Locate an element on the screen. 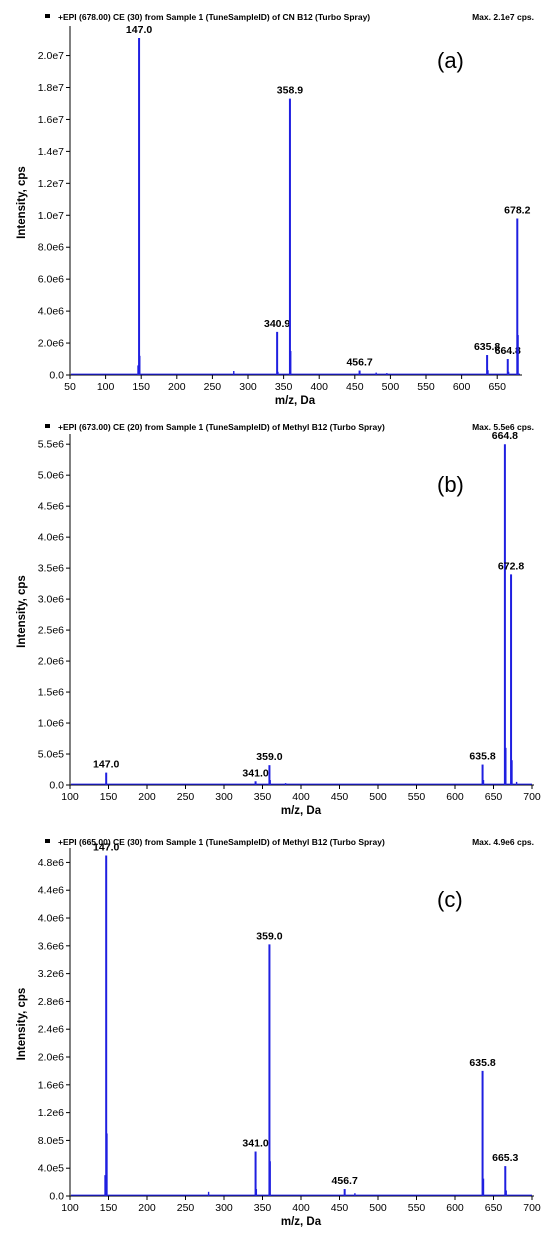 Image resolution: width=550 pixels, height=1240 pixels. y-tick-label: 1.6e6 is located at coordinates (51, 1085).